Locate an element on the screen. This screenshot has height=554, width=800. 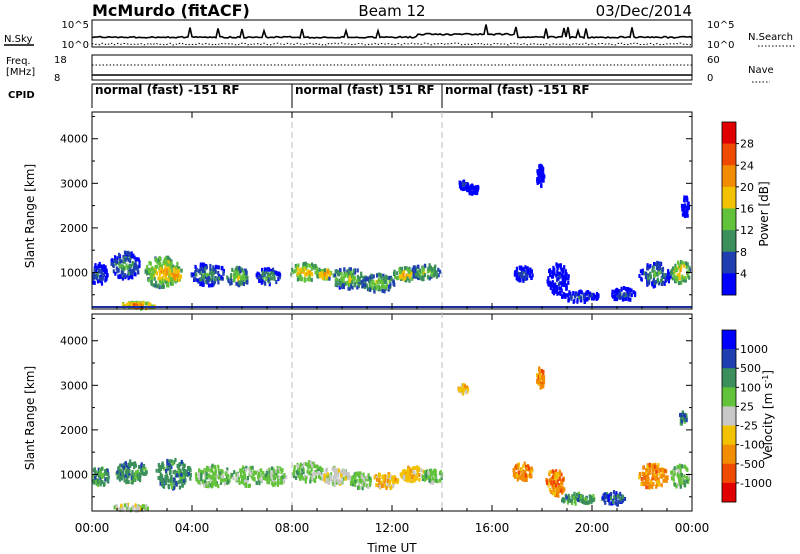
beam-title: Beam 12 is located at coordinates (391, 11).